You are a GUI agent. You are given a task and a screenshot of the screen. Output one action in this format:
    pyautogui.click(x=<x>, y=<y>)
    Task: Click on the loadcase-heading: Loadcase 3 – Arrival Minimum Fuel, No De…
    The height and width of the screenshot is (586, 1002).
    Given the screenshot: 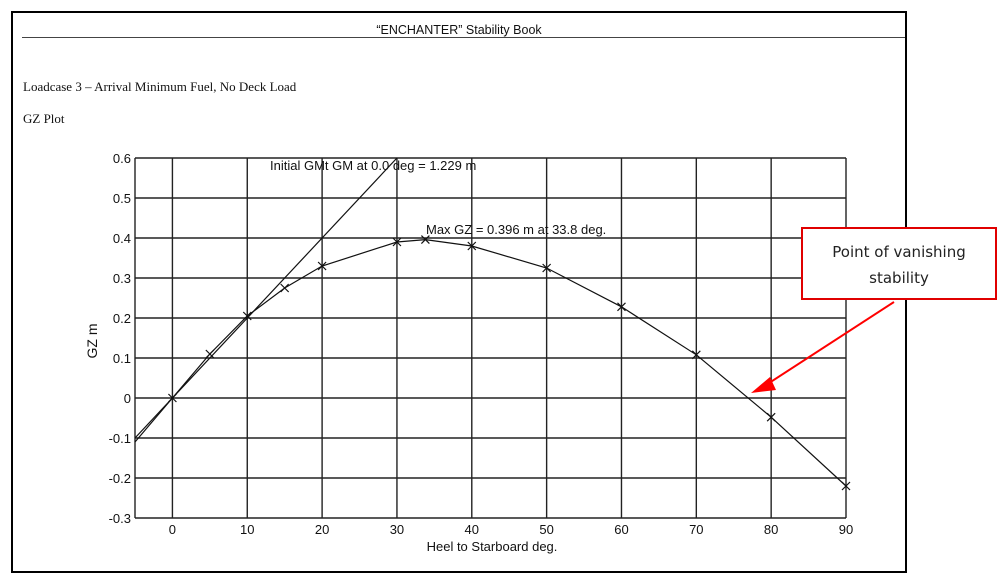 What is the action you would take?
    pyautogui.click(x=160, y=86)
    